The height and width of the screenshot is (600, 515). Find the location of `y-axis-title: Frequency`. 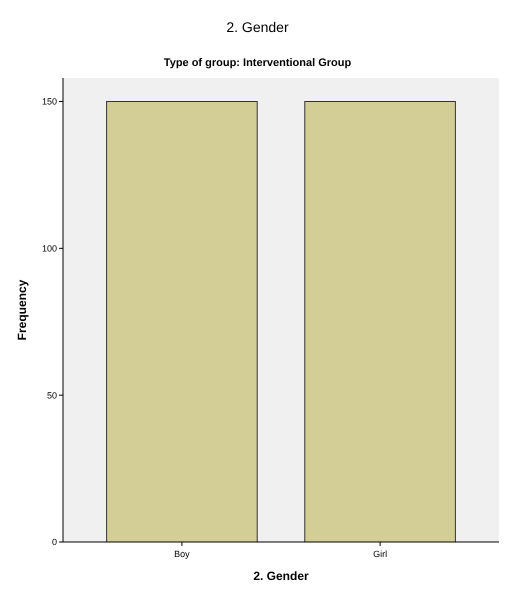

y-axis-title: Frequency is located at coordinates (22, 309).